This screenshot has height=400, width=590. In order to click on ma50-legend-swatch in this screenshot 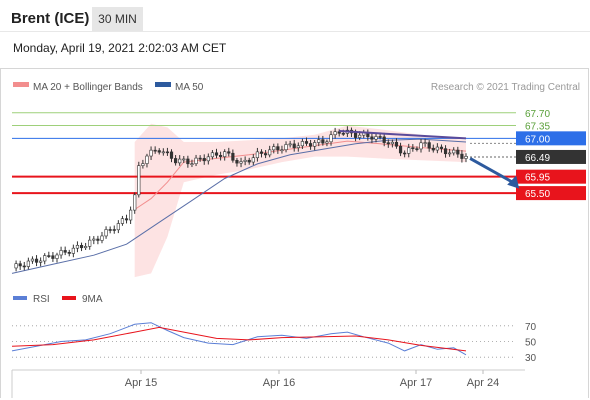, I will do `click(163, 84)`.